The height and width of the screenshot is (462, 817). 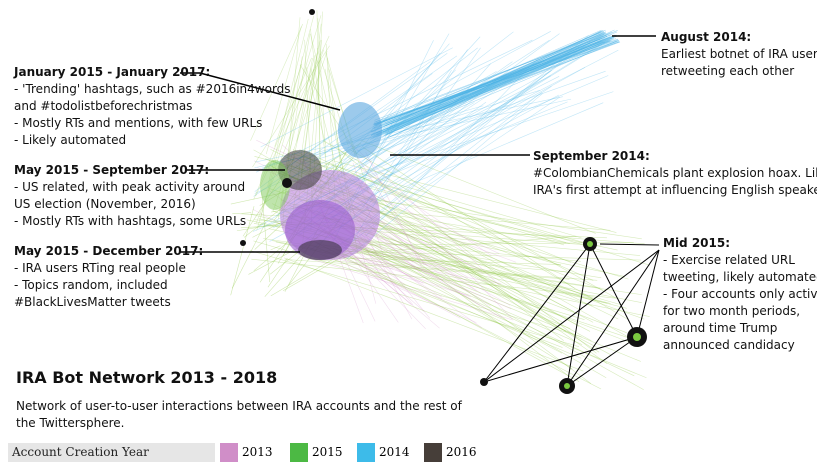 What do you see at coordinates (739, 54) in the screenshot?
I see `annotation-line: Earliest botnet of IRA users` at bounding box center [739, 54].